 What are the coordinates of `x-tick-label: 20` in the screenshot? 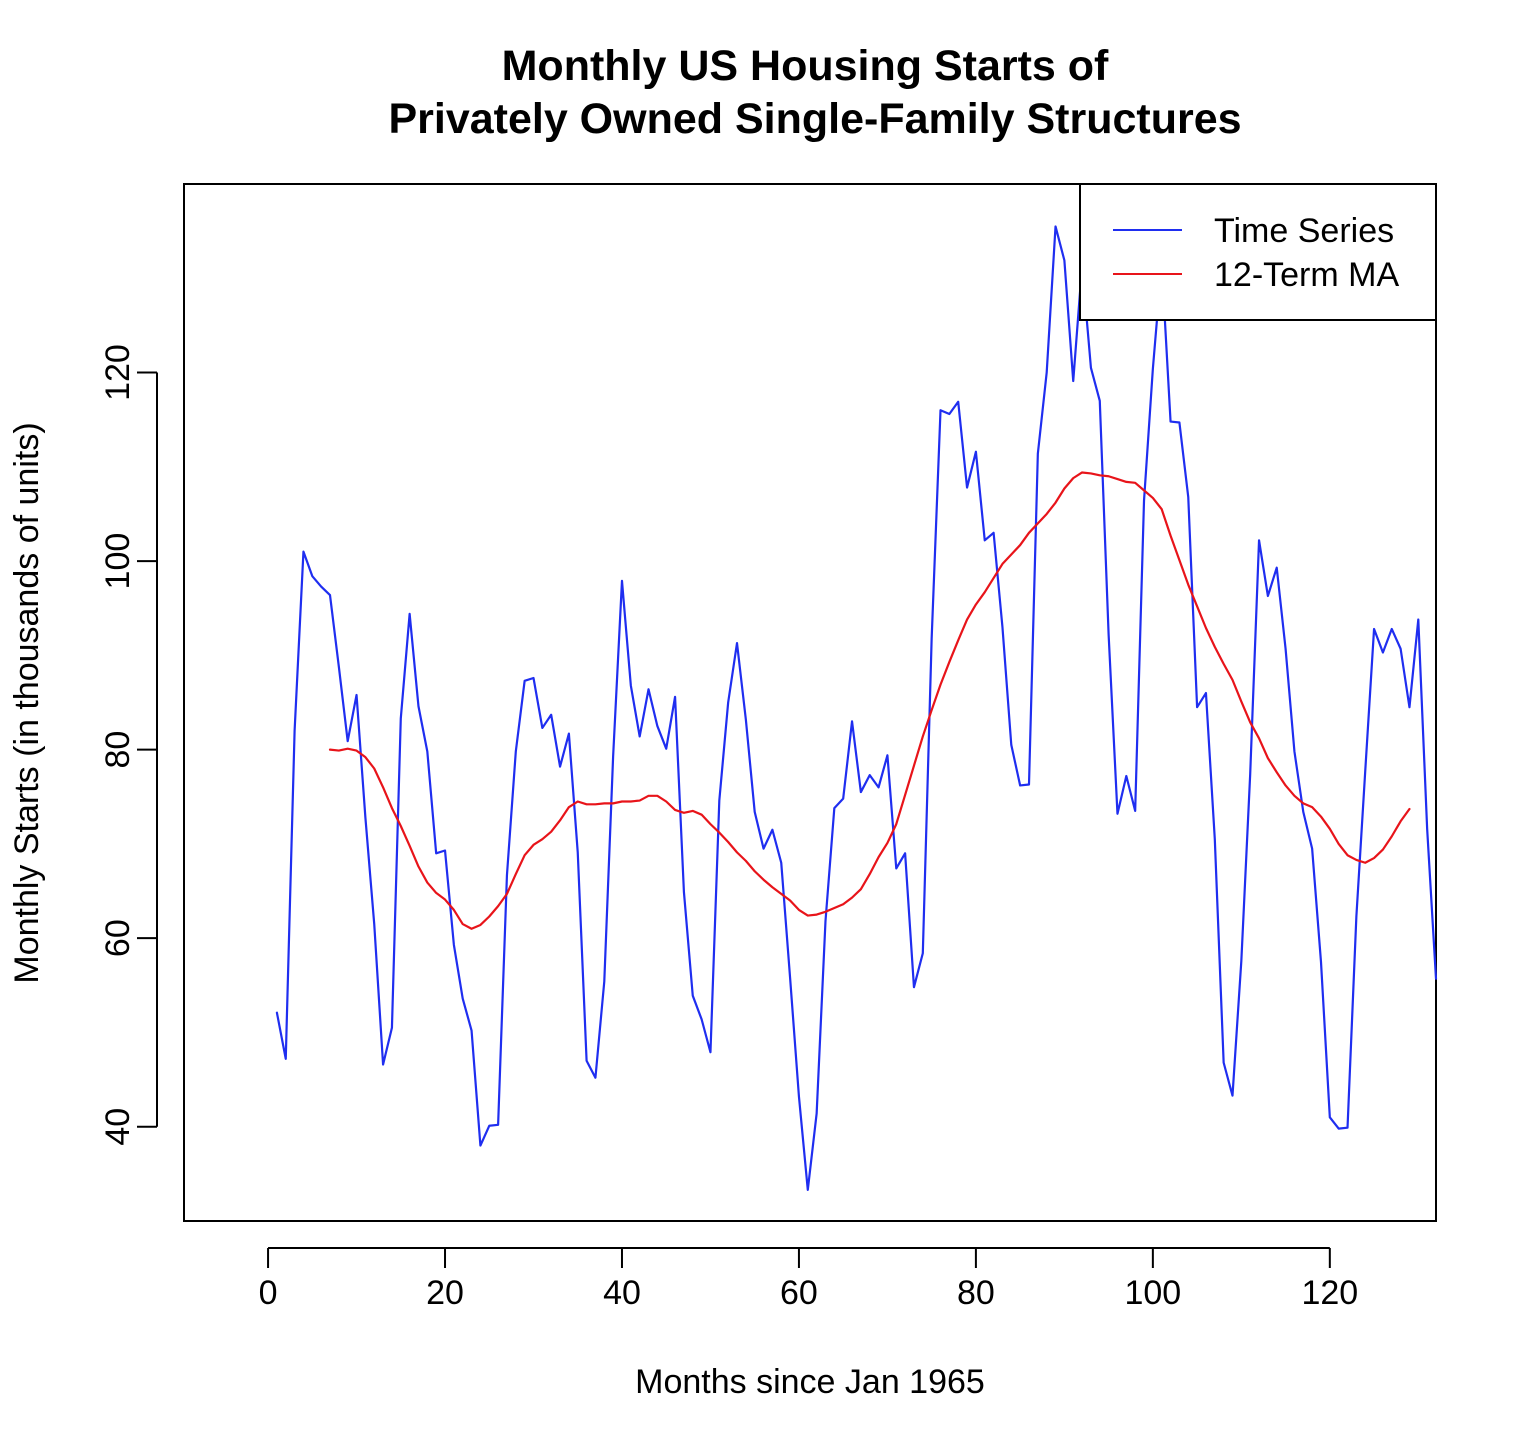 It's located at (445, 1293).